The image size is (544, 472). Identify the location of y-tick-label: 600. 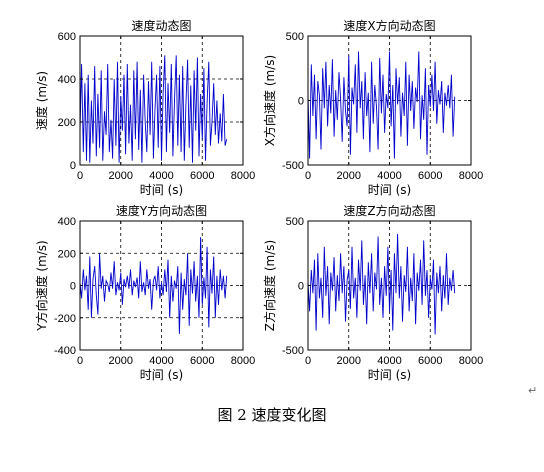
(67, 37).